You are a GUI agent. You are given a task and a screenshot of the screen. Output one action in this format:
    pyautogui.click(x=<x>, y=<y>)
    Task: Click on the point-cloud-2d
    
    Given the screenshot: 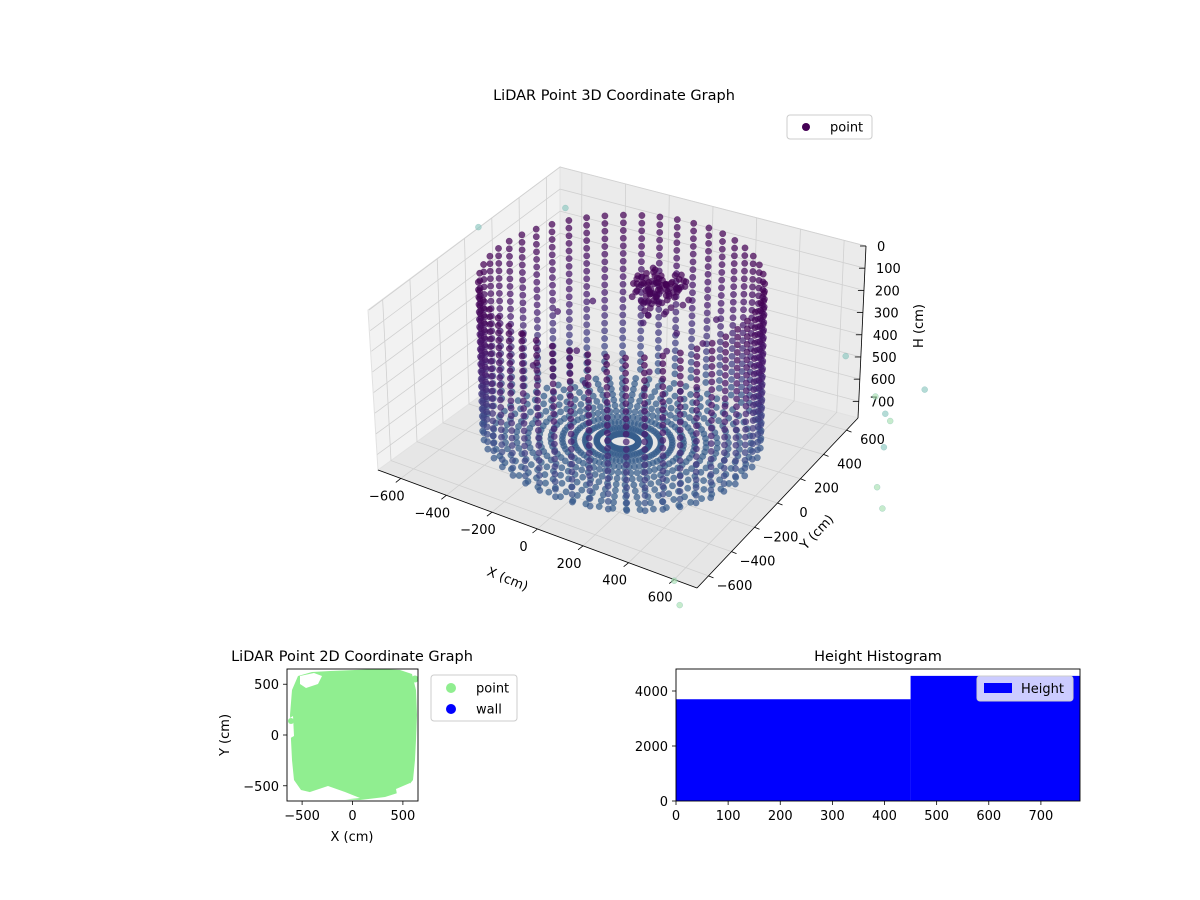 What is the action you would take?
    pyautogui.click(x=353, y=734)
    